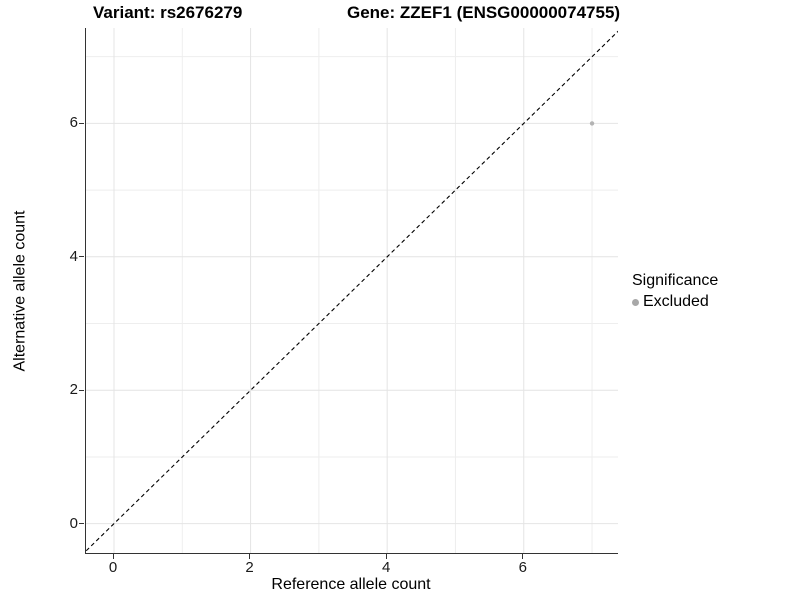 The height and width of the screenshot is (600, 800). What do you see at coordinates (113, 567) in the screenshot?
I see `x-tick-label: 0` at bounding box center [113, 567].